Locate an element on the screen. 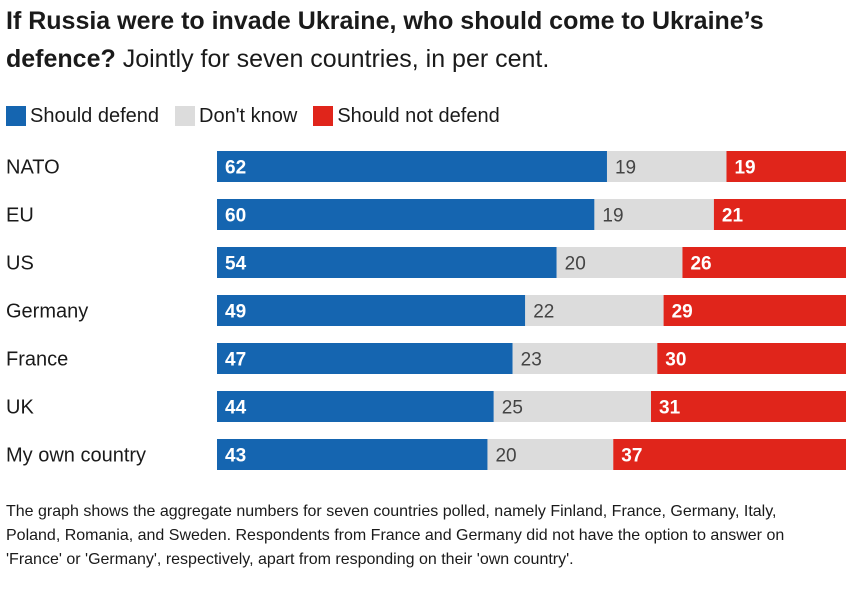 The height and width of the screenshot is (605, 849). value-label-dont-know-uk: 25 is located at coordinates (512, 408).